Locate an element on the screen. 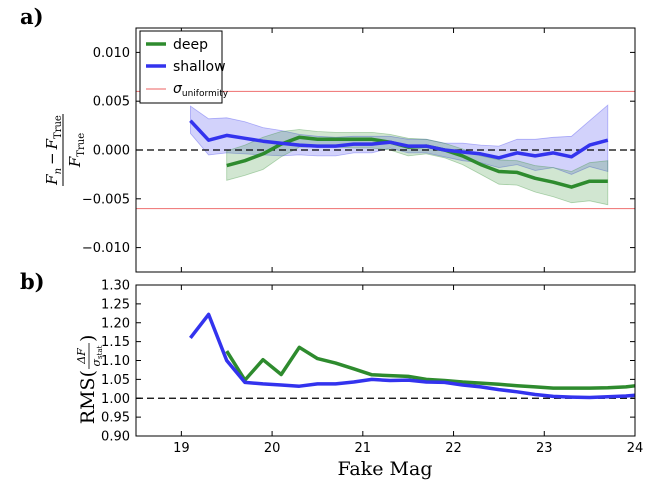 This screenshot has height=495, width=665. ytick-label-a: 0.005 is located at coordinates (111, 102).